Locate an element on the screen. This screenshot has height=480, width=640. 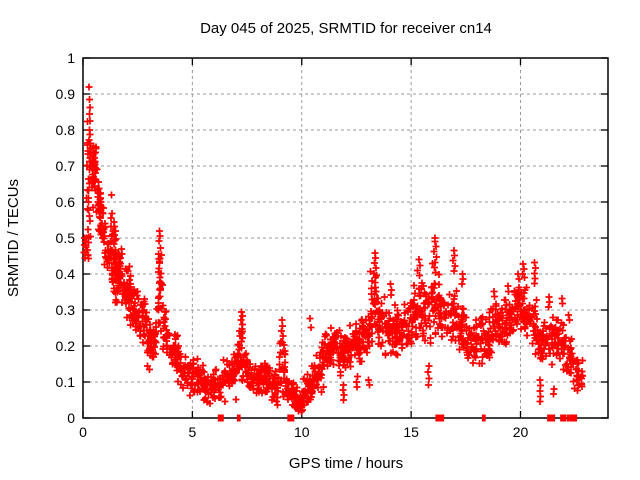
y-tick-label: 0.3 is located at coordinates (66, 310).